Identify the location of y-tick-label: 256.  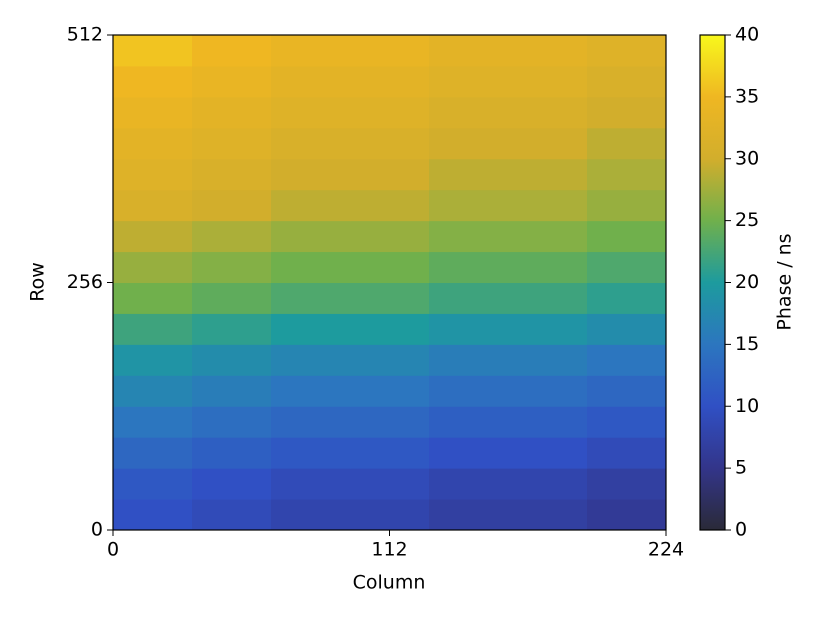
(85, 282).